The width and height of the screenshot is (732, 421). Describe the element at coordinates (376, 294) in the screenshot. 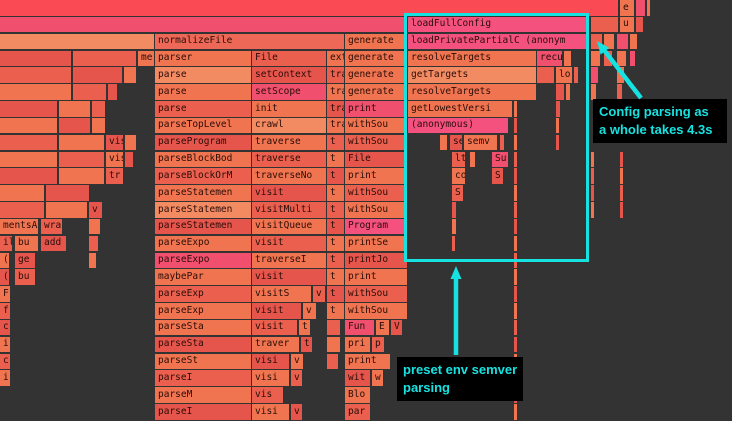

I see `flame-frame: withSou` at that location.